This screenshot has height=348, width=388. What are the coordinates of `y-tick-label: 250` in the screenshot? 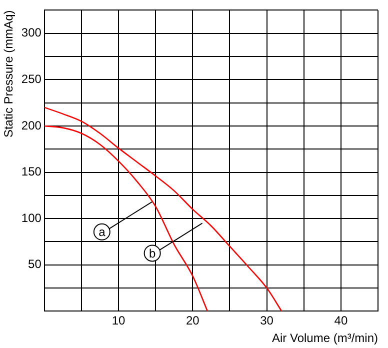 It's located at (31, 79).